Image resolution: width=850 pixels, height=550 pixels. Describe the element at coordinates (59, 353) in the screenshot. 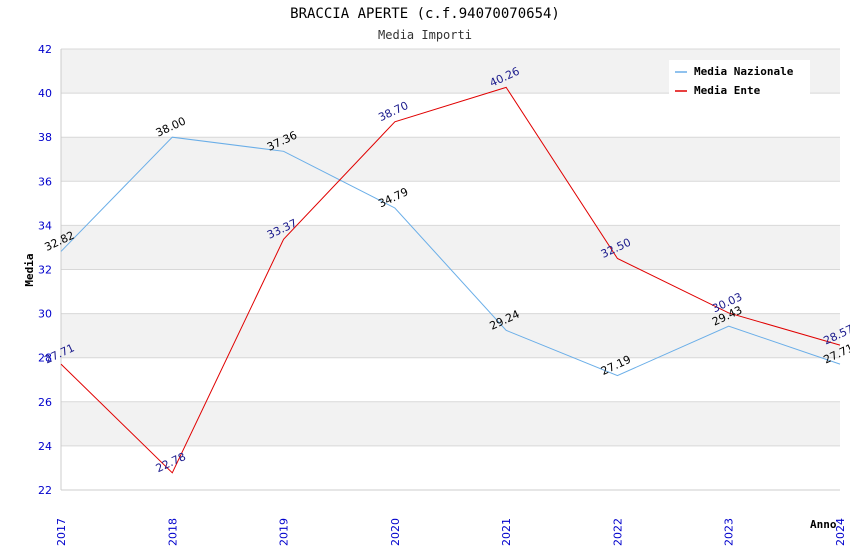

I see `data-label: 27.71` at that location.